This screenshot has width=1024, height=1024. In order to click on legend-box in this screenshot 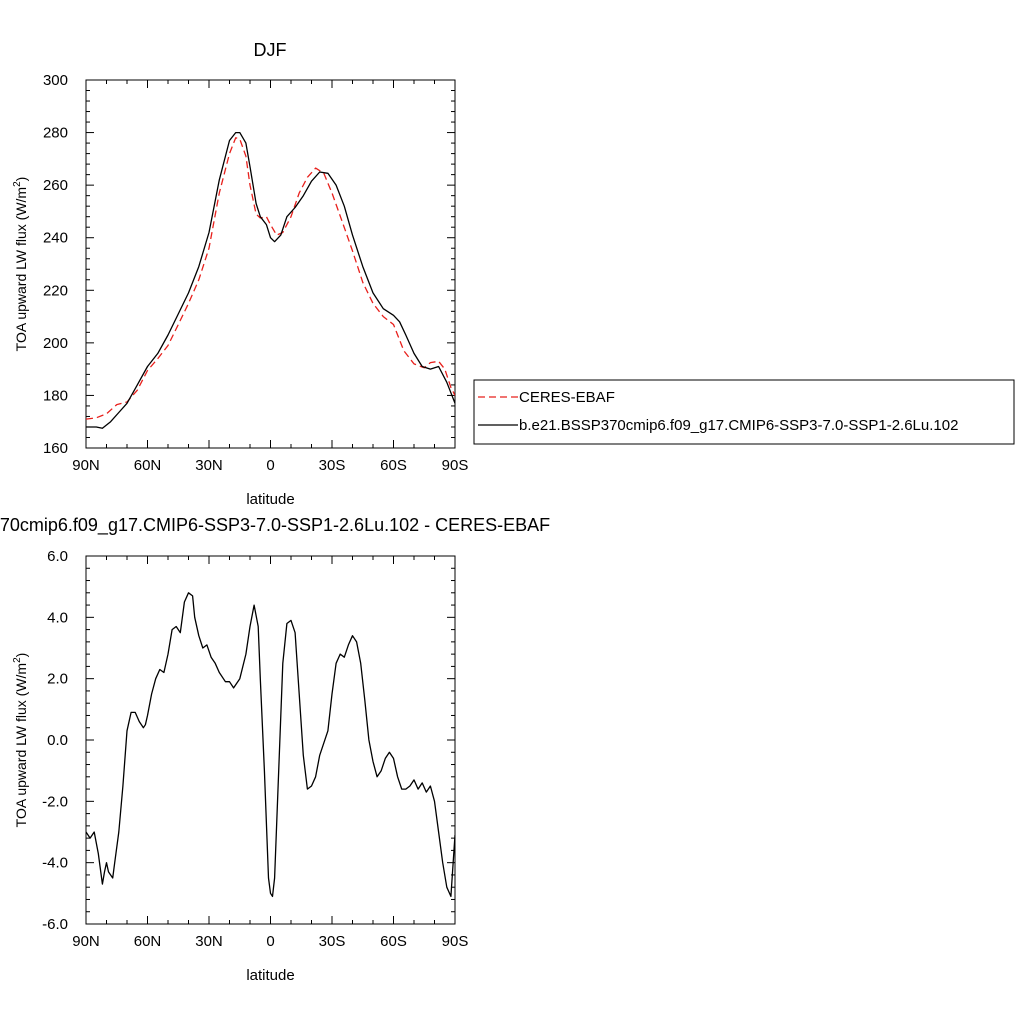, I will do `click(744, 412)`.